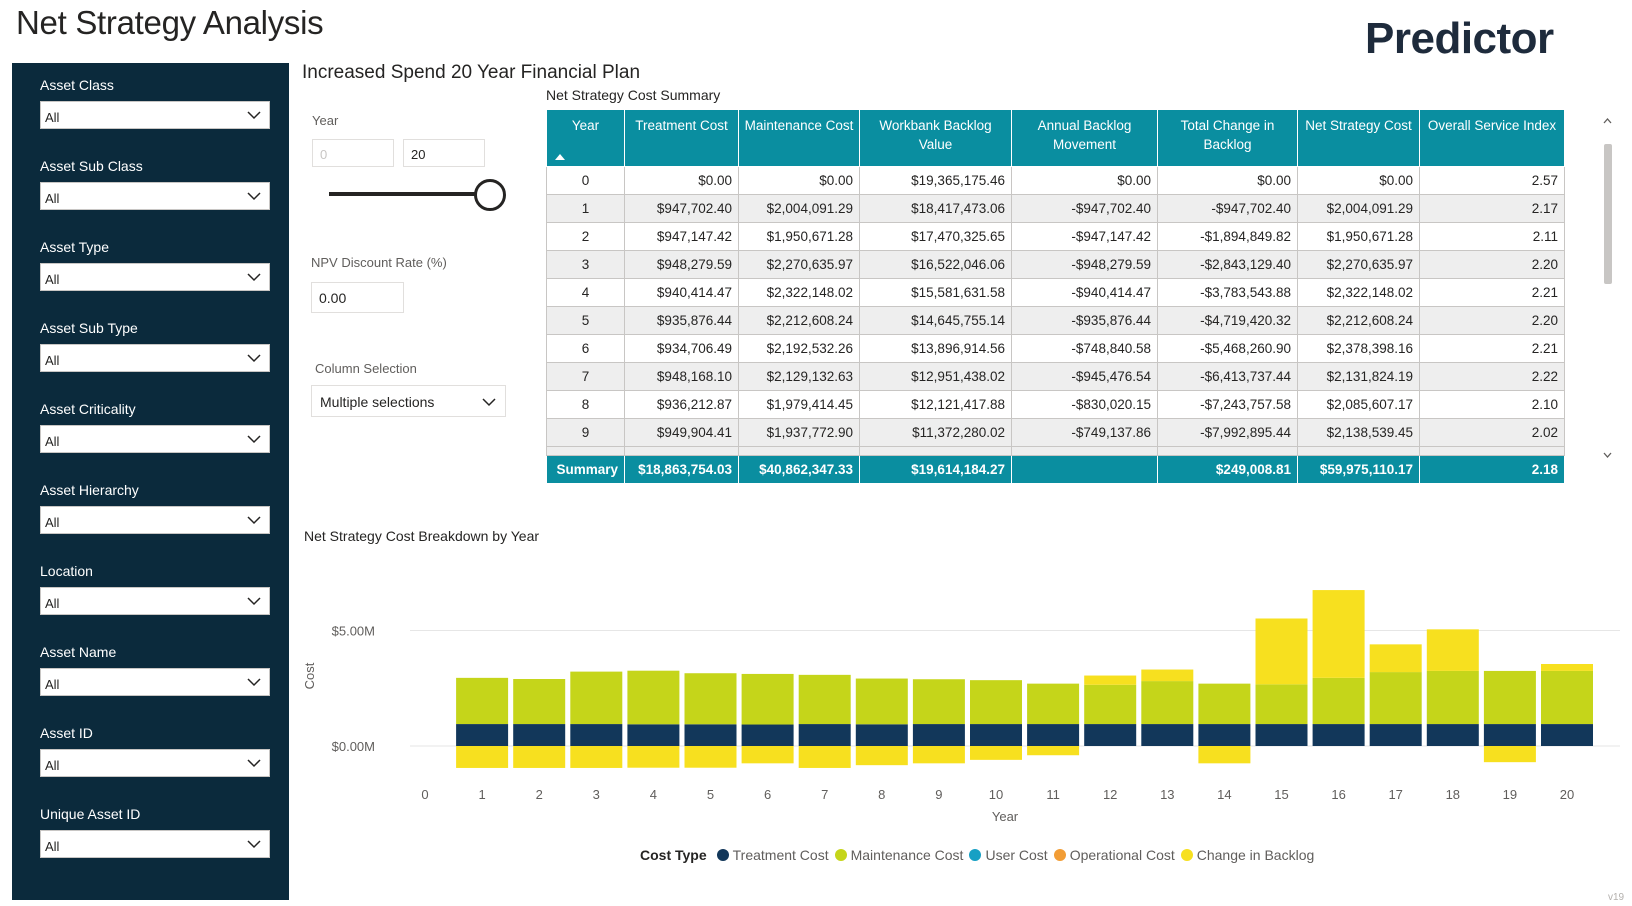  I want to click on cell-annual-backlog-movement: -$948,279.59, so click(1084, 264).